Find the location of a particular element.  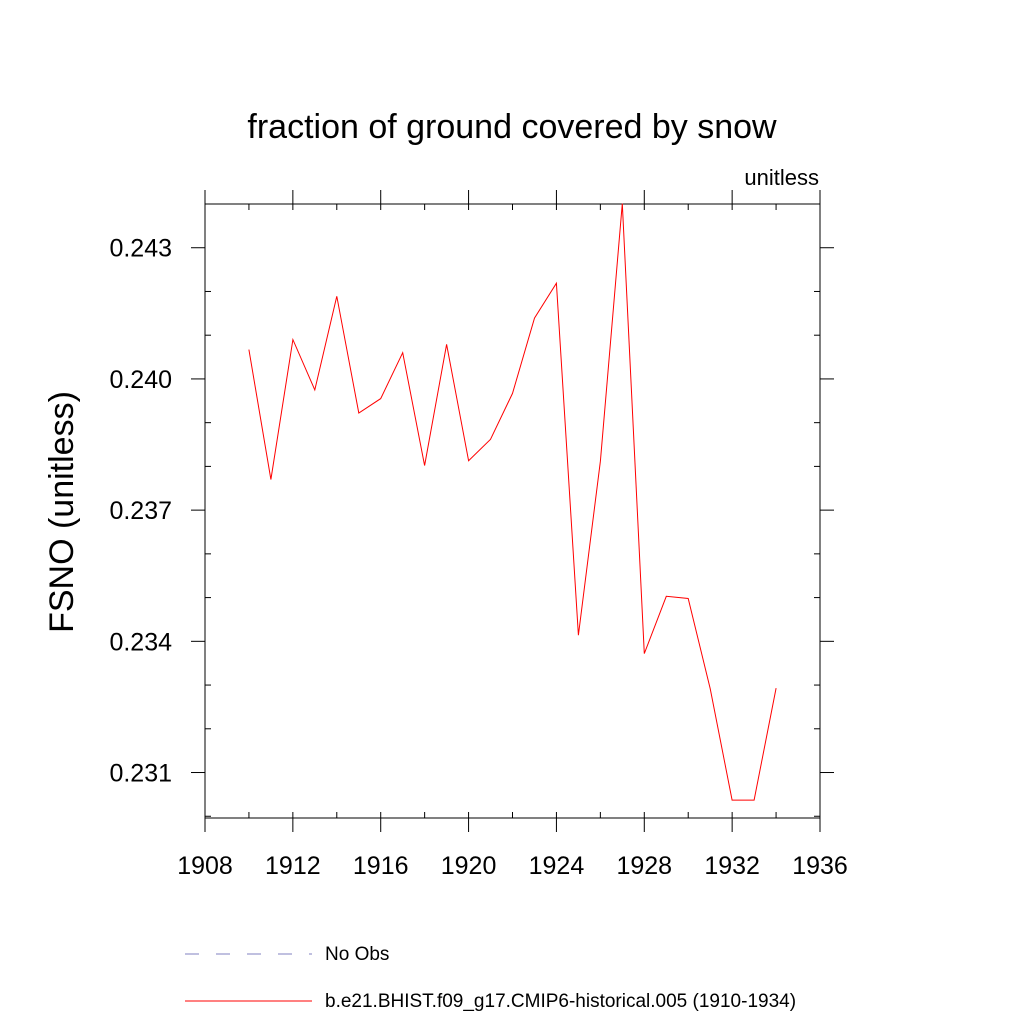

x-tick-label: 1916 is located at coordinates (381, 866).